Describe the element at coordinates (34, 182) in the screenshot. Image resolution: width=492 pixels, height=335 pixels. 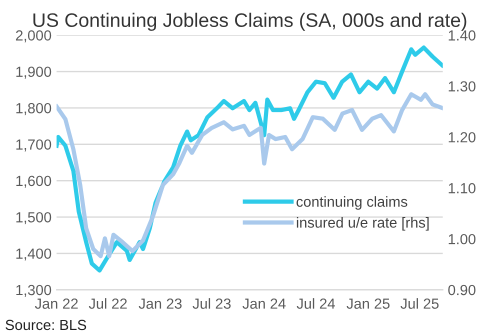
I see `y-tick-label: 1,600` at that location.